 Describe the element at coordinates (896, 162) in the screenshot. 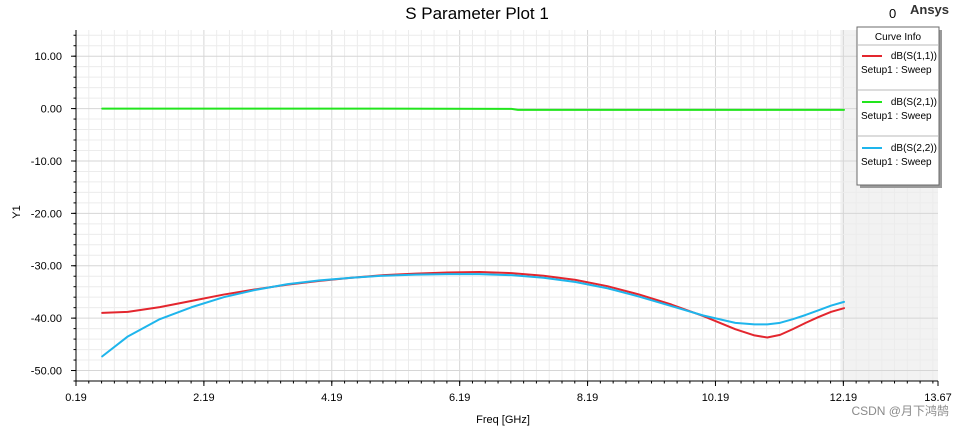

I see `legend-setup-3: Setup1 : Sweep` at that location.